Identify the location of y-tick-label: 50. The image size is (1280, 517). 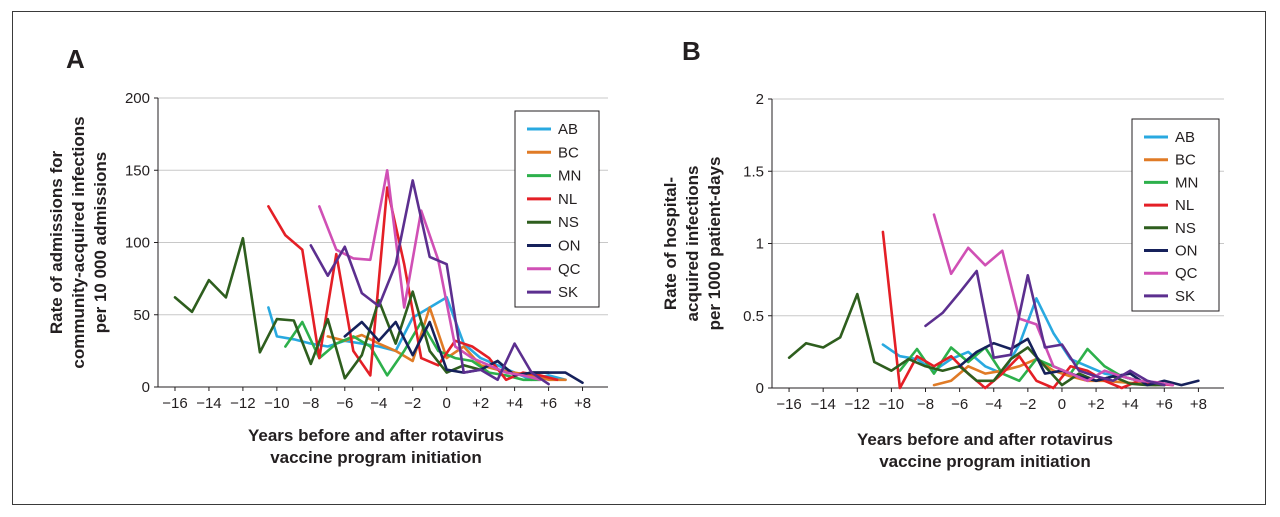
(141, 315).